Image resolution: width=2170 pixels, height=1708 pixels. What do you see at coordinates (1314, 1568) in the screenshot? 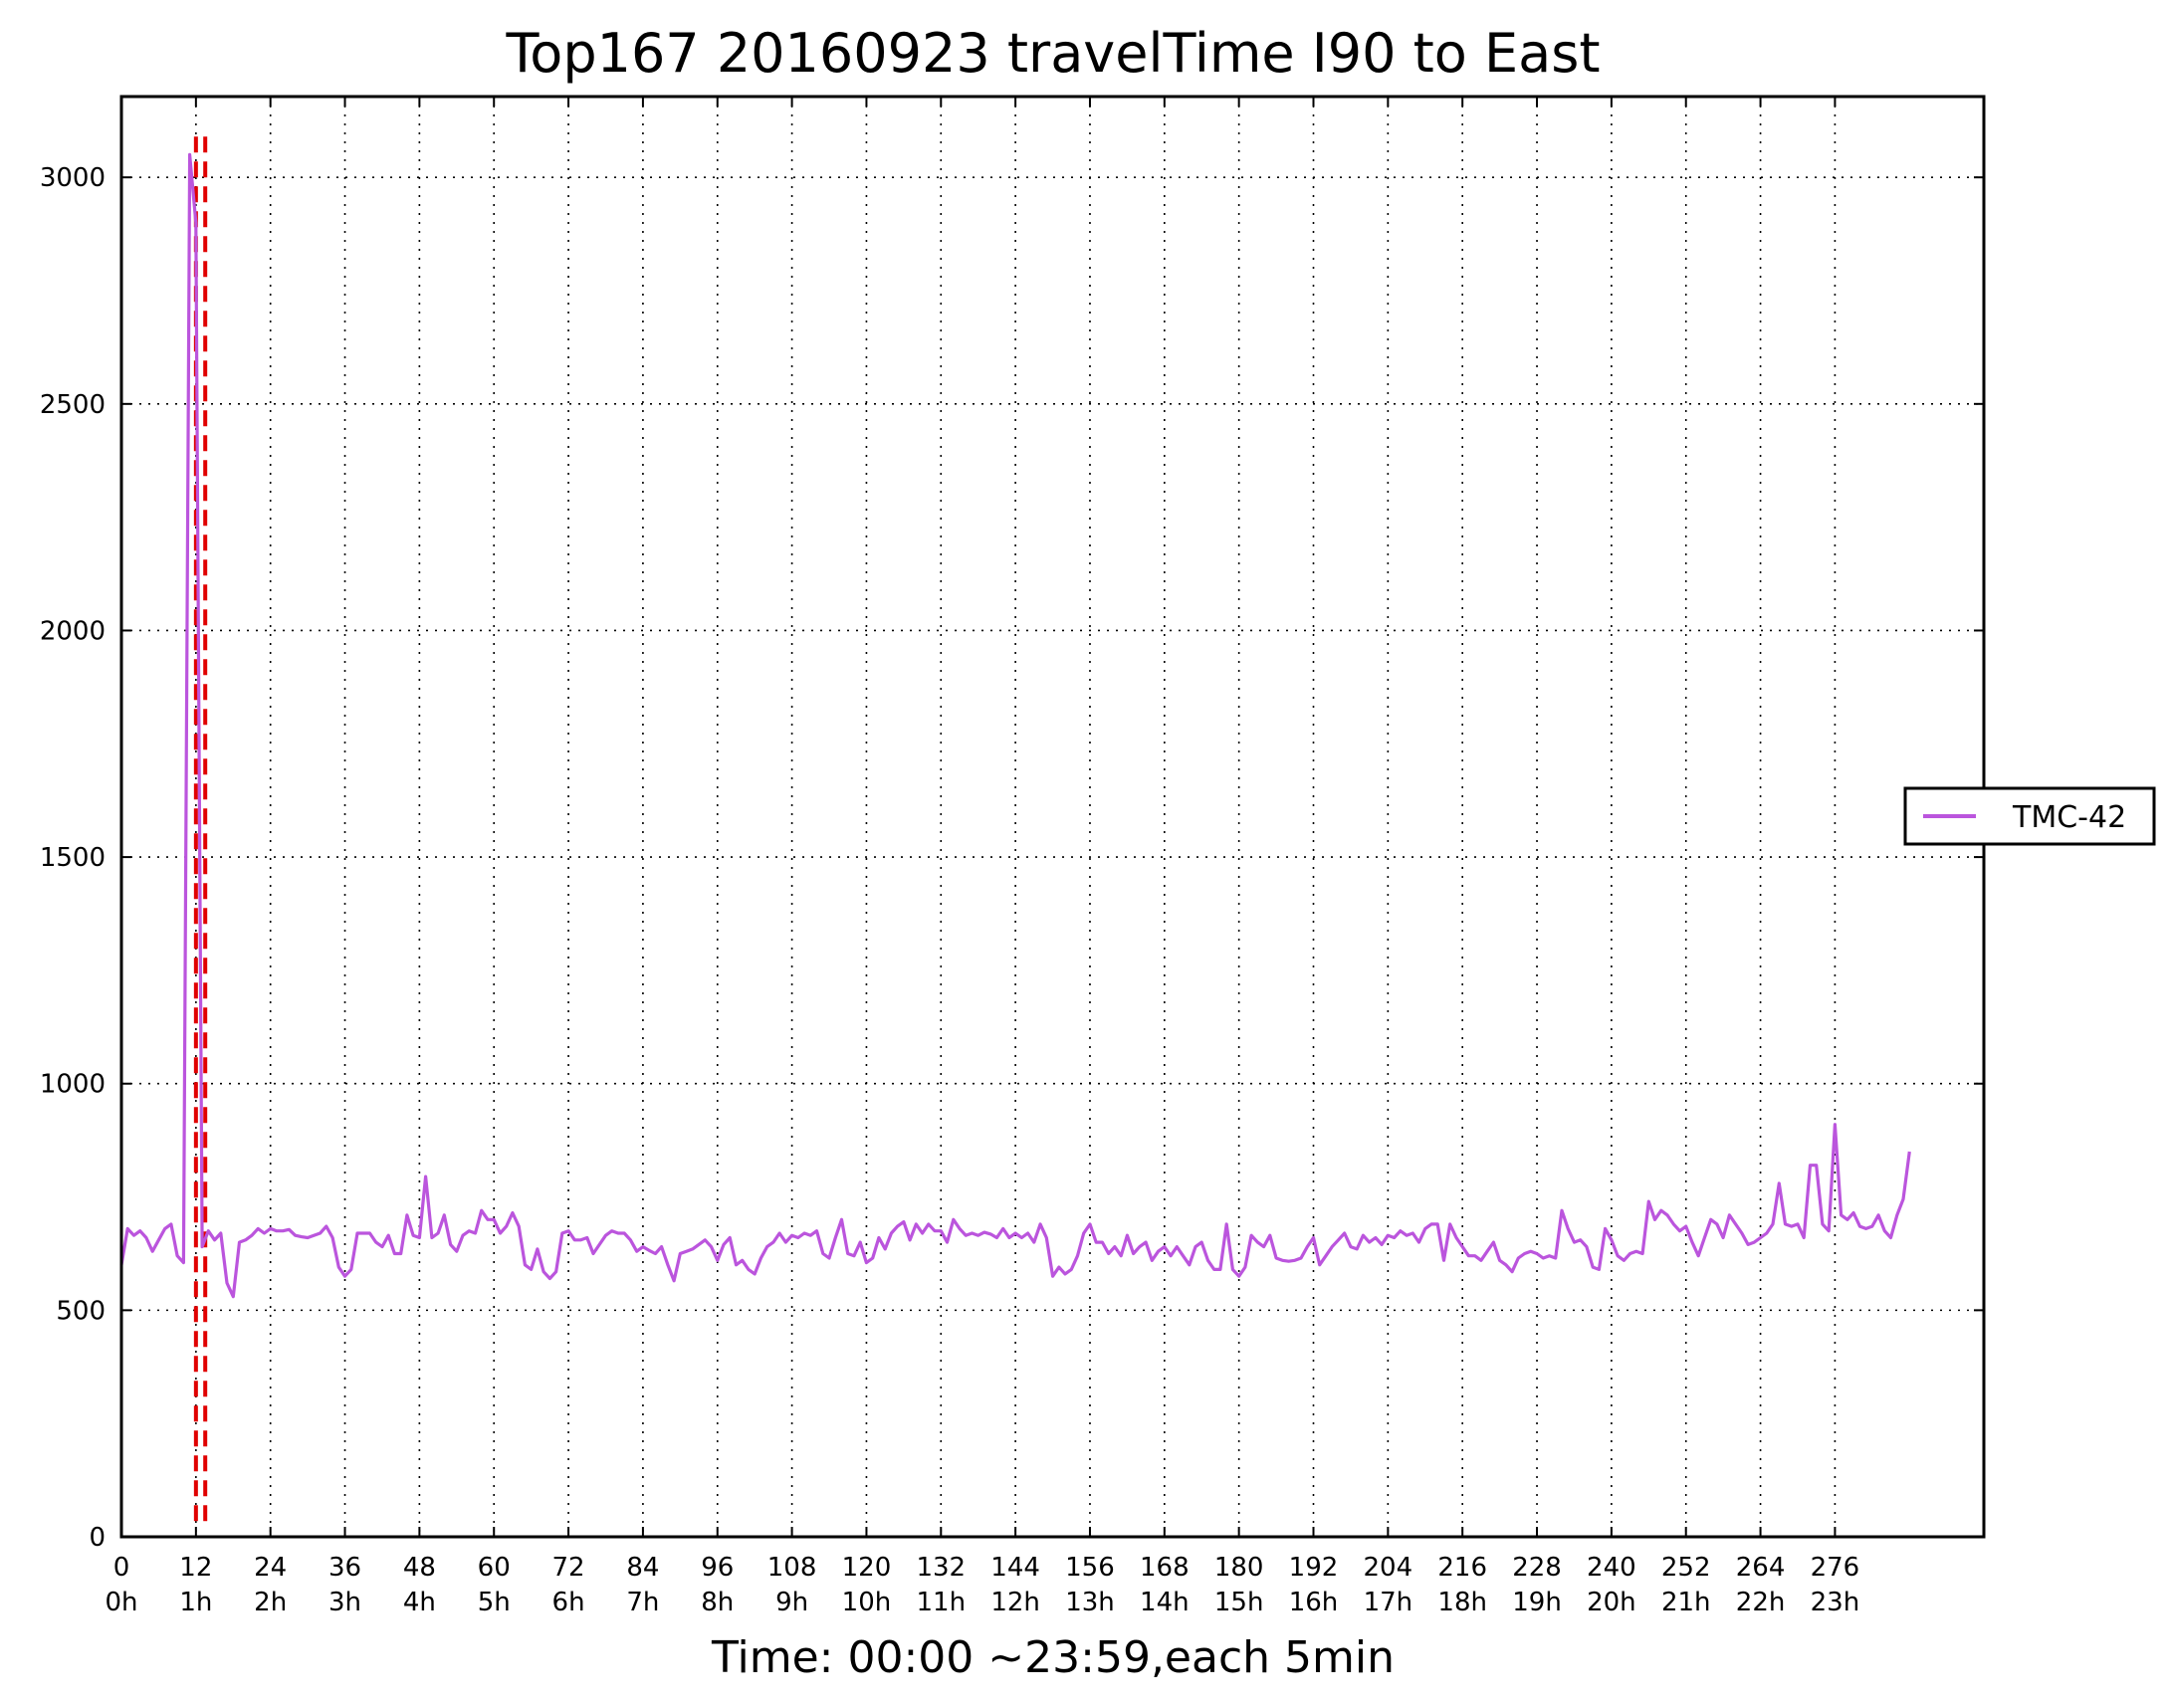
I see `x-tick-label: 192` at bounding box center [1314, 1568].